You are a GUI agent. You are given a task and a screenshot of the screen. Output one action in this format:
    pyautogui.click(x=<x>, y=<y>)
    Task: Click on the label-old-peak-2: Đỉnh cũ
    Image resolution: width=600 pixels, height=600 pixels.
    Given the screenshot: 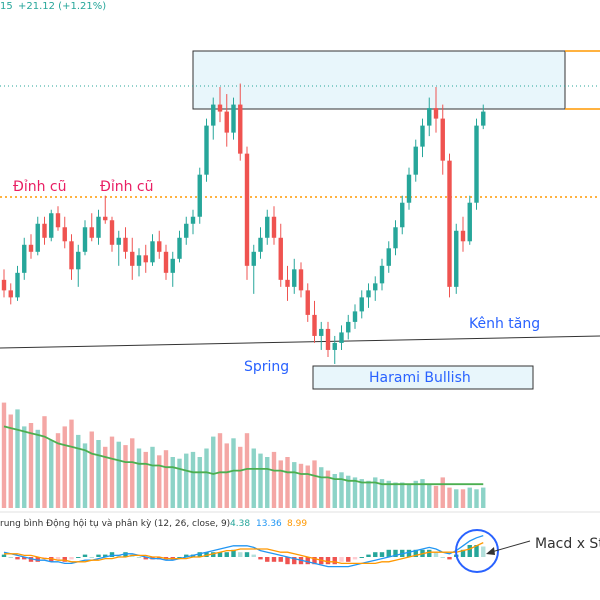 What is the action you would take?
    pyautogui.click(x=127, y=187)
    